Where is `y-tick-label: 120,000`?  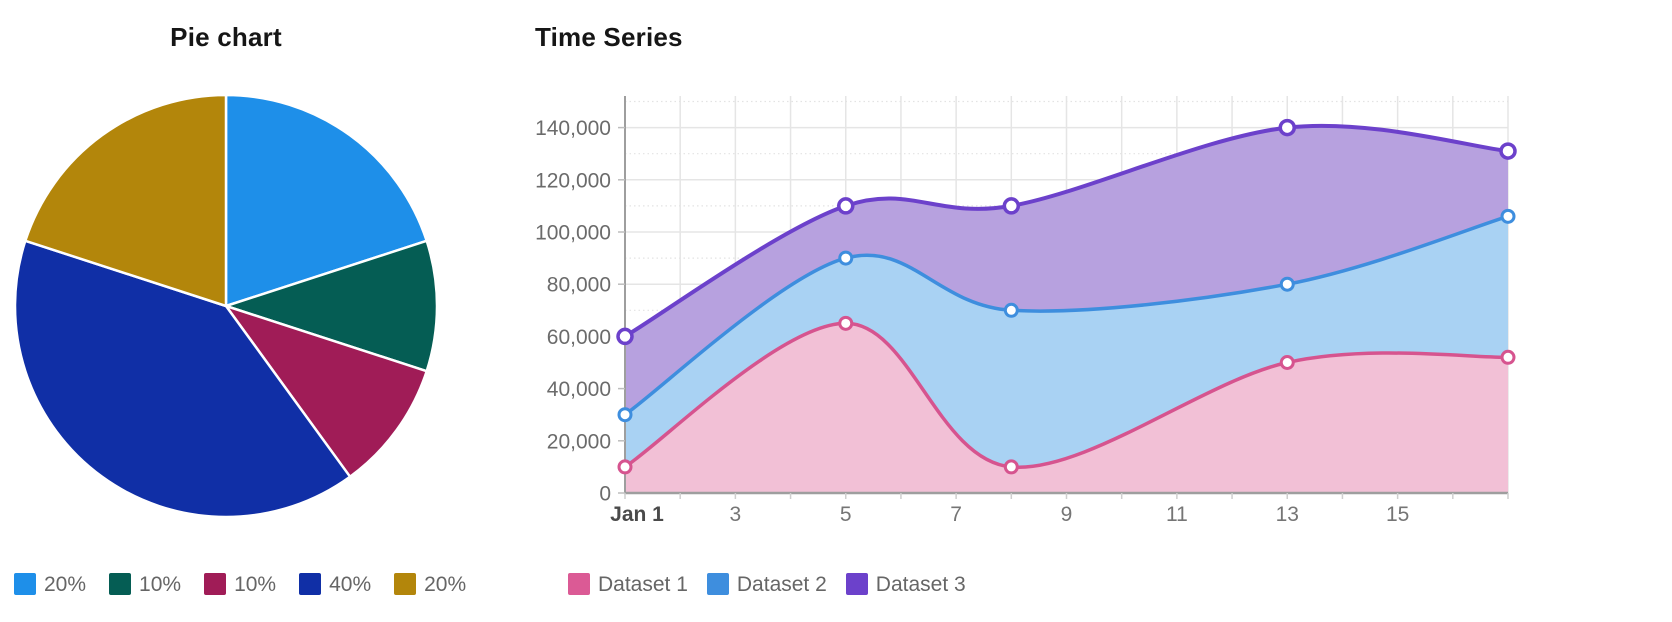 y-tick-label: 120,000 is located at coordinates (573, 180).